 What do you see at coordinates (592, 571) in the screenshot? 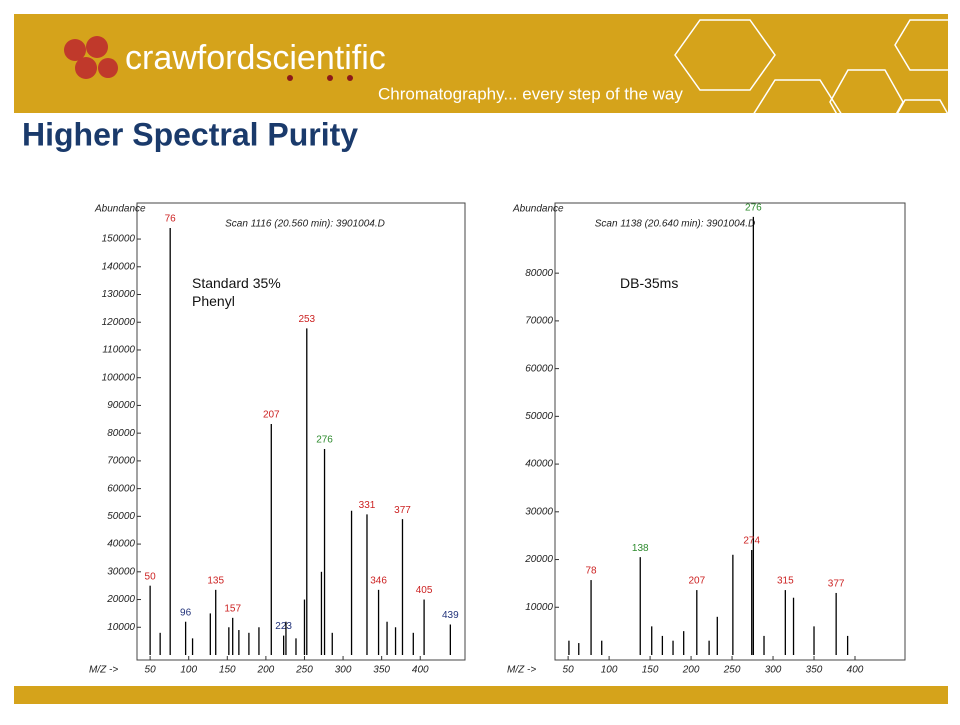
I see `peak-label: 78` at bounding box center [592, 571].